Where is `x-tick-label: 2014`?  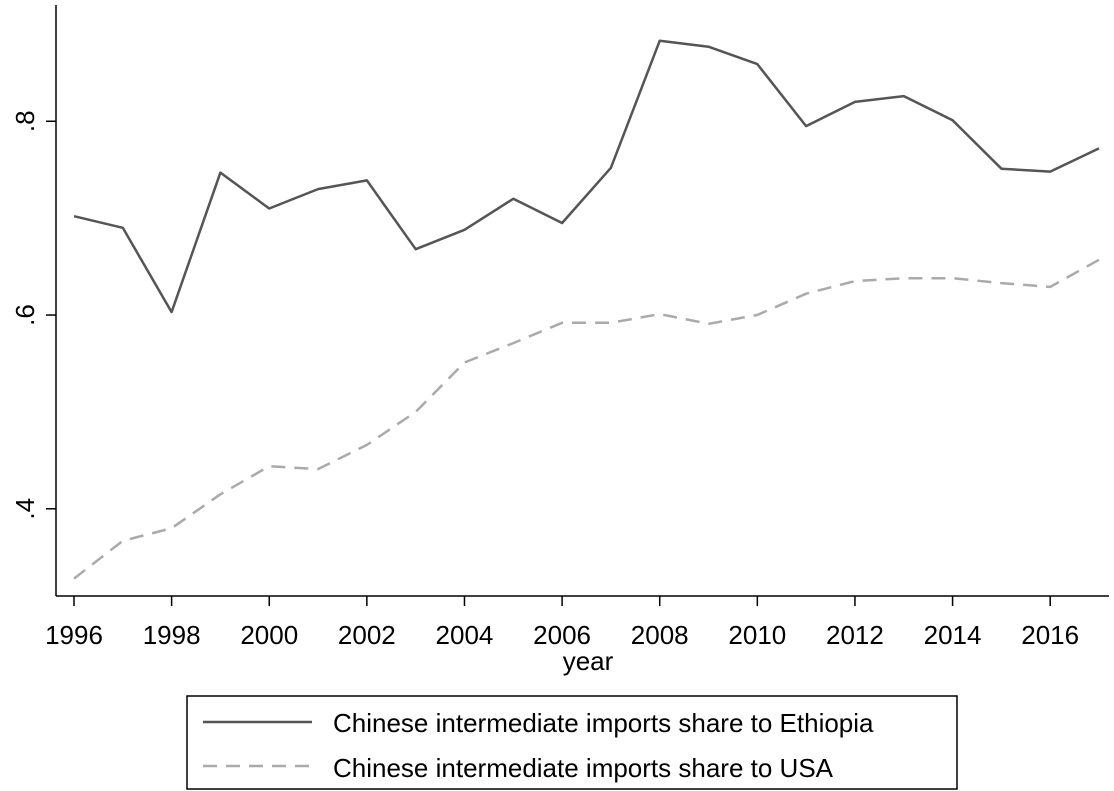
x-tick-label: 2014 is located at coordinates (953, 635).